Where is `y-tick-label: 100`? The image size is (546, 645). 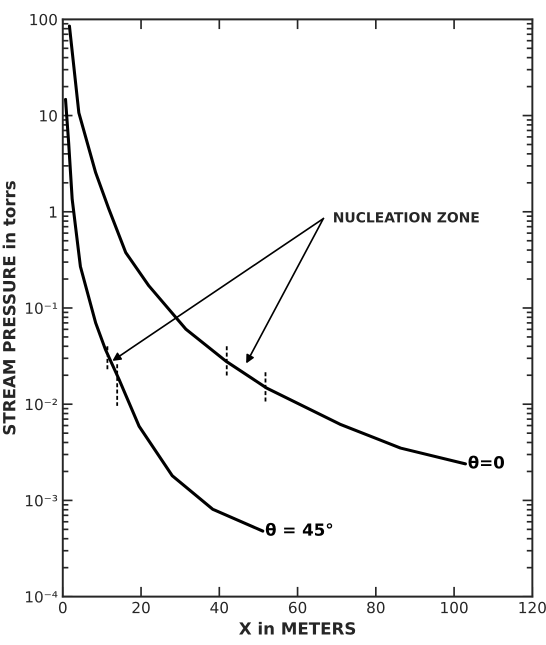
y-tick-label: 100 is located at coordinates (43, 20).